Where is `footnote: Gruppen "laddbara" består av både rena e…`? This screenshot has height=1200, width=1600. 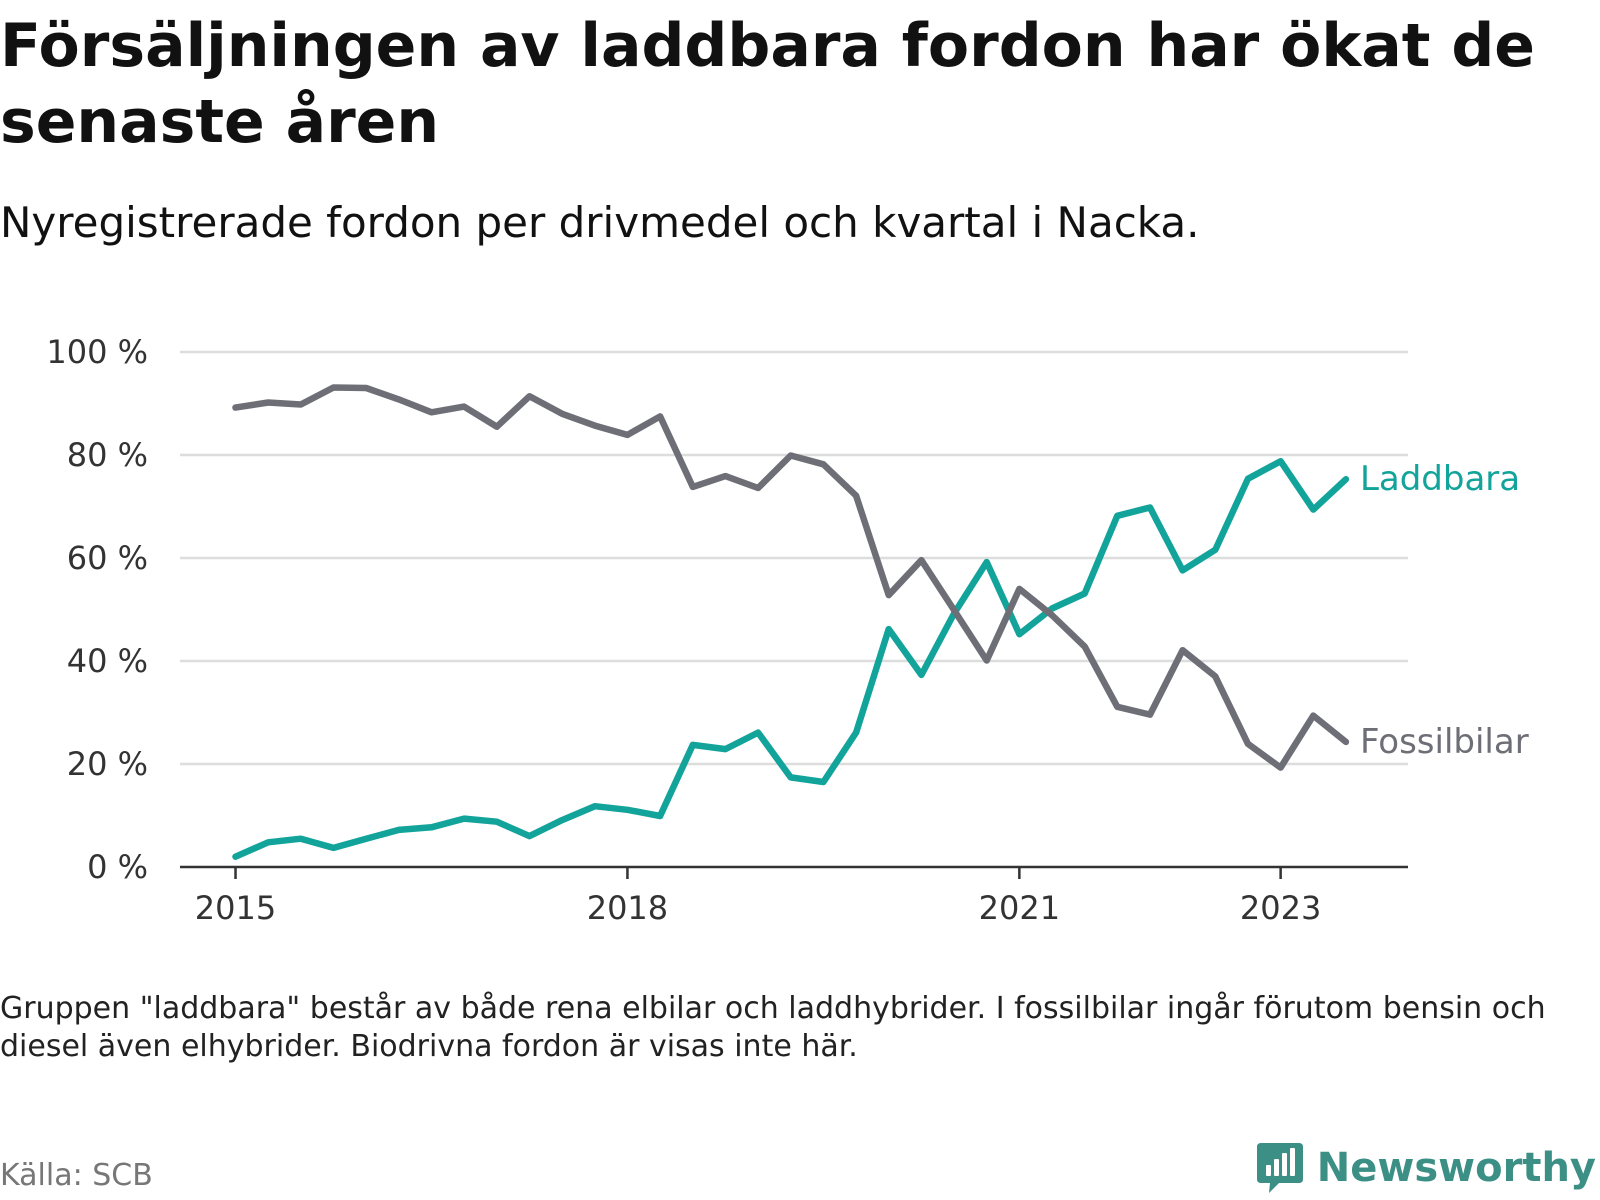
footnote: Gruppen "laddbara" består av både rena e… is located at coordinates (773, 1027).